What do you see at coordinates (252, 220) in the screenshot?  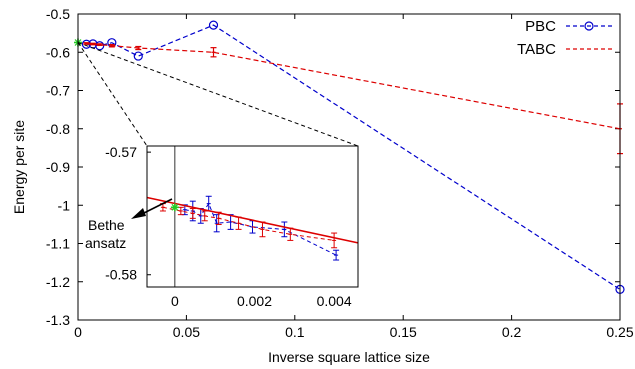 I see `inset-fit-line` at bounding box center [252, 220].